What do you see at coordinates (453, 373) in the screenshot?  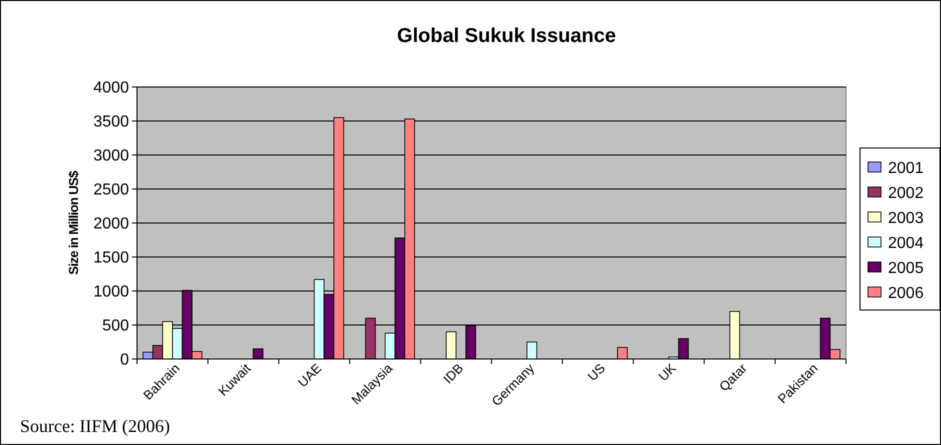 I see `x-tick-label: IDB` at bounding box center [453, 373].